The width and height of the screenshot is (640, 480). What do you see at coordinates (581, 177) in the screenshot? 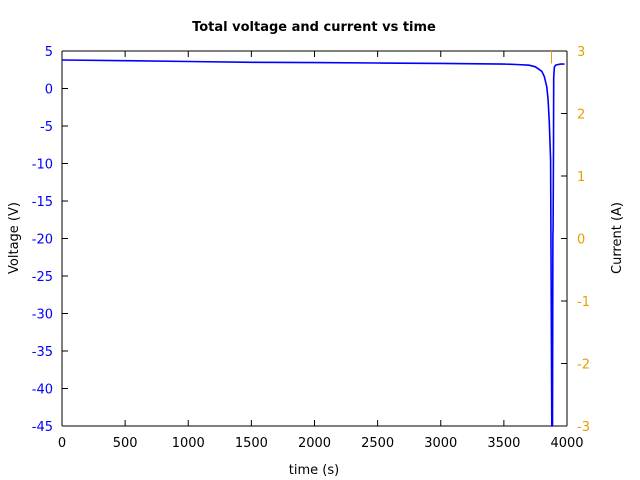
I see `y2-tick-label: 1` at bounding box center [581, 177].